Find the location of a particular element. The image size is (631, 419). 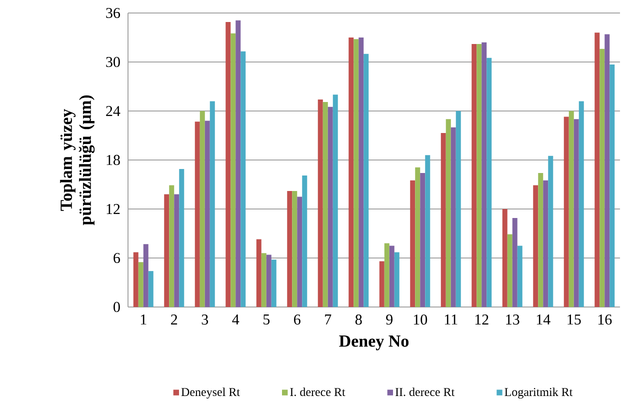

legend-label: Deneysel Rt is located at coordinates (210, 393).